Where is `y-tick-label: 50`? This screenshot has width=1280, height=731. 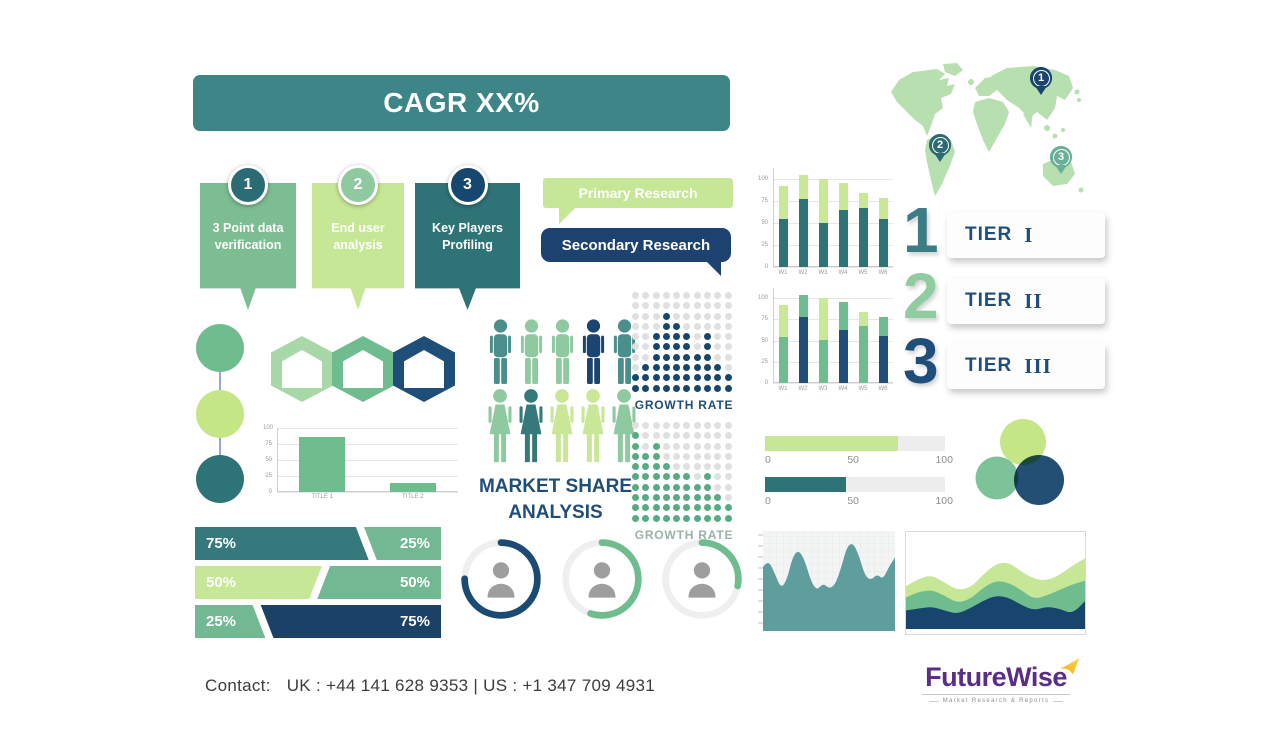
y-tick-label: 50 is located at coordinates (764, 222).